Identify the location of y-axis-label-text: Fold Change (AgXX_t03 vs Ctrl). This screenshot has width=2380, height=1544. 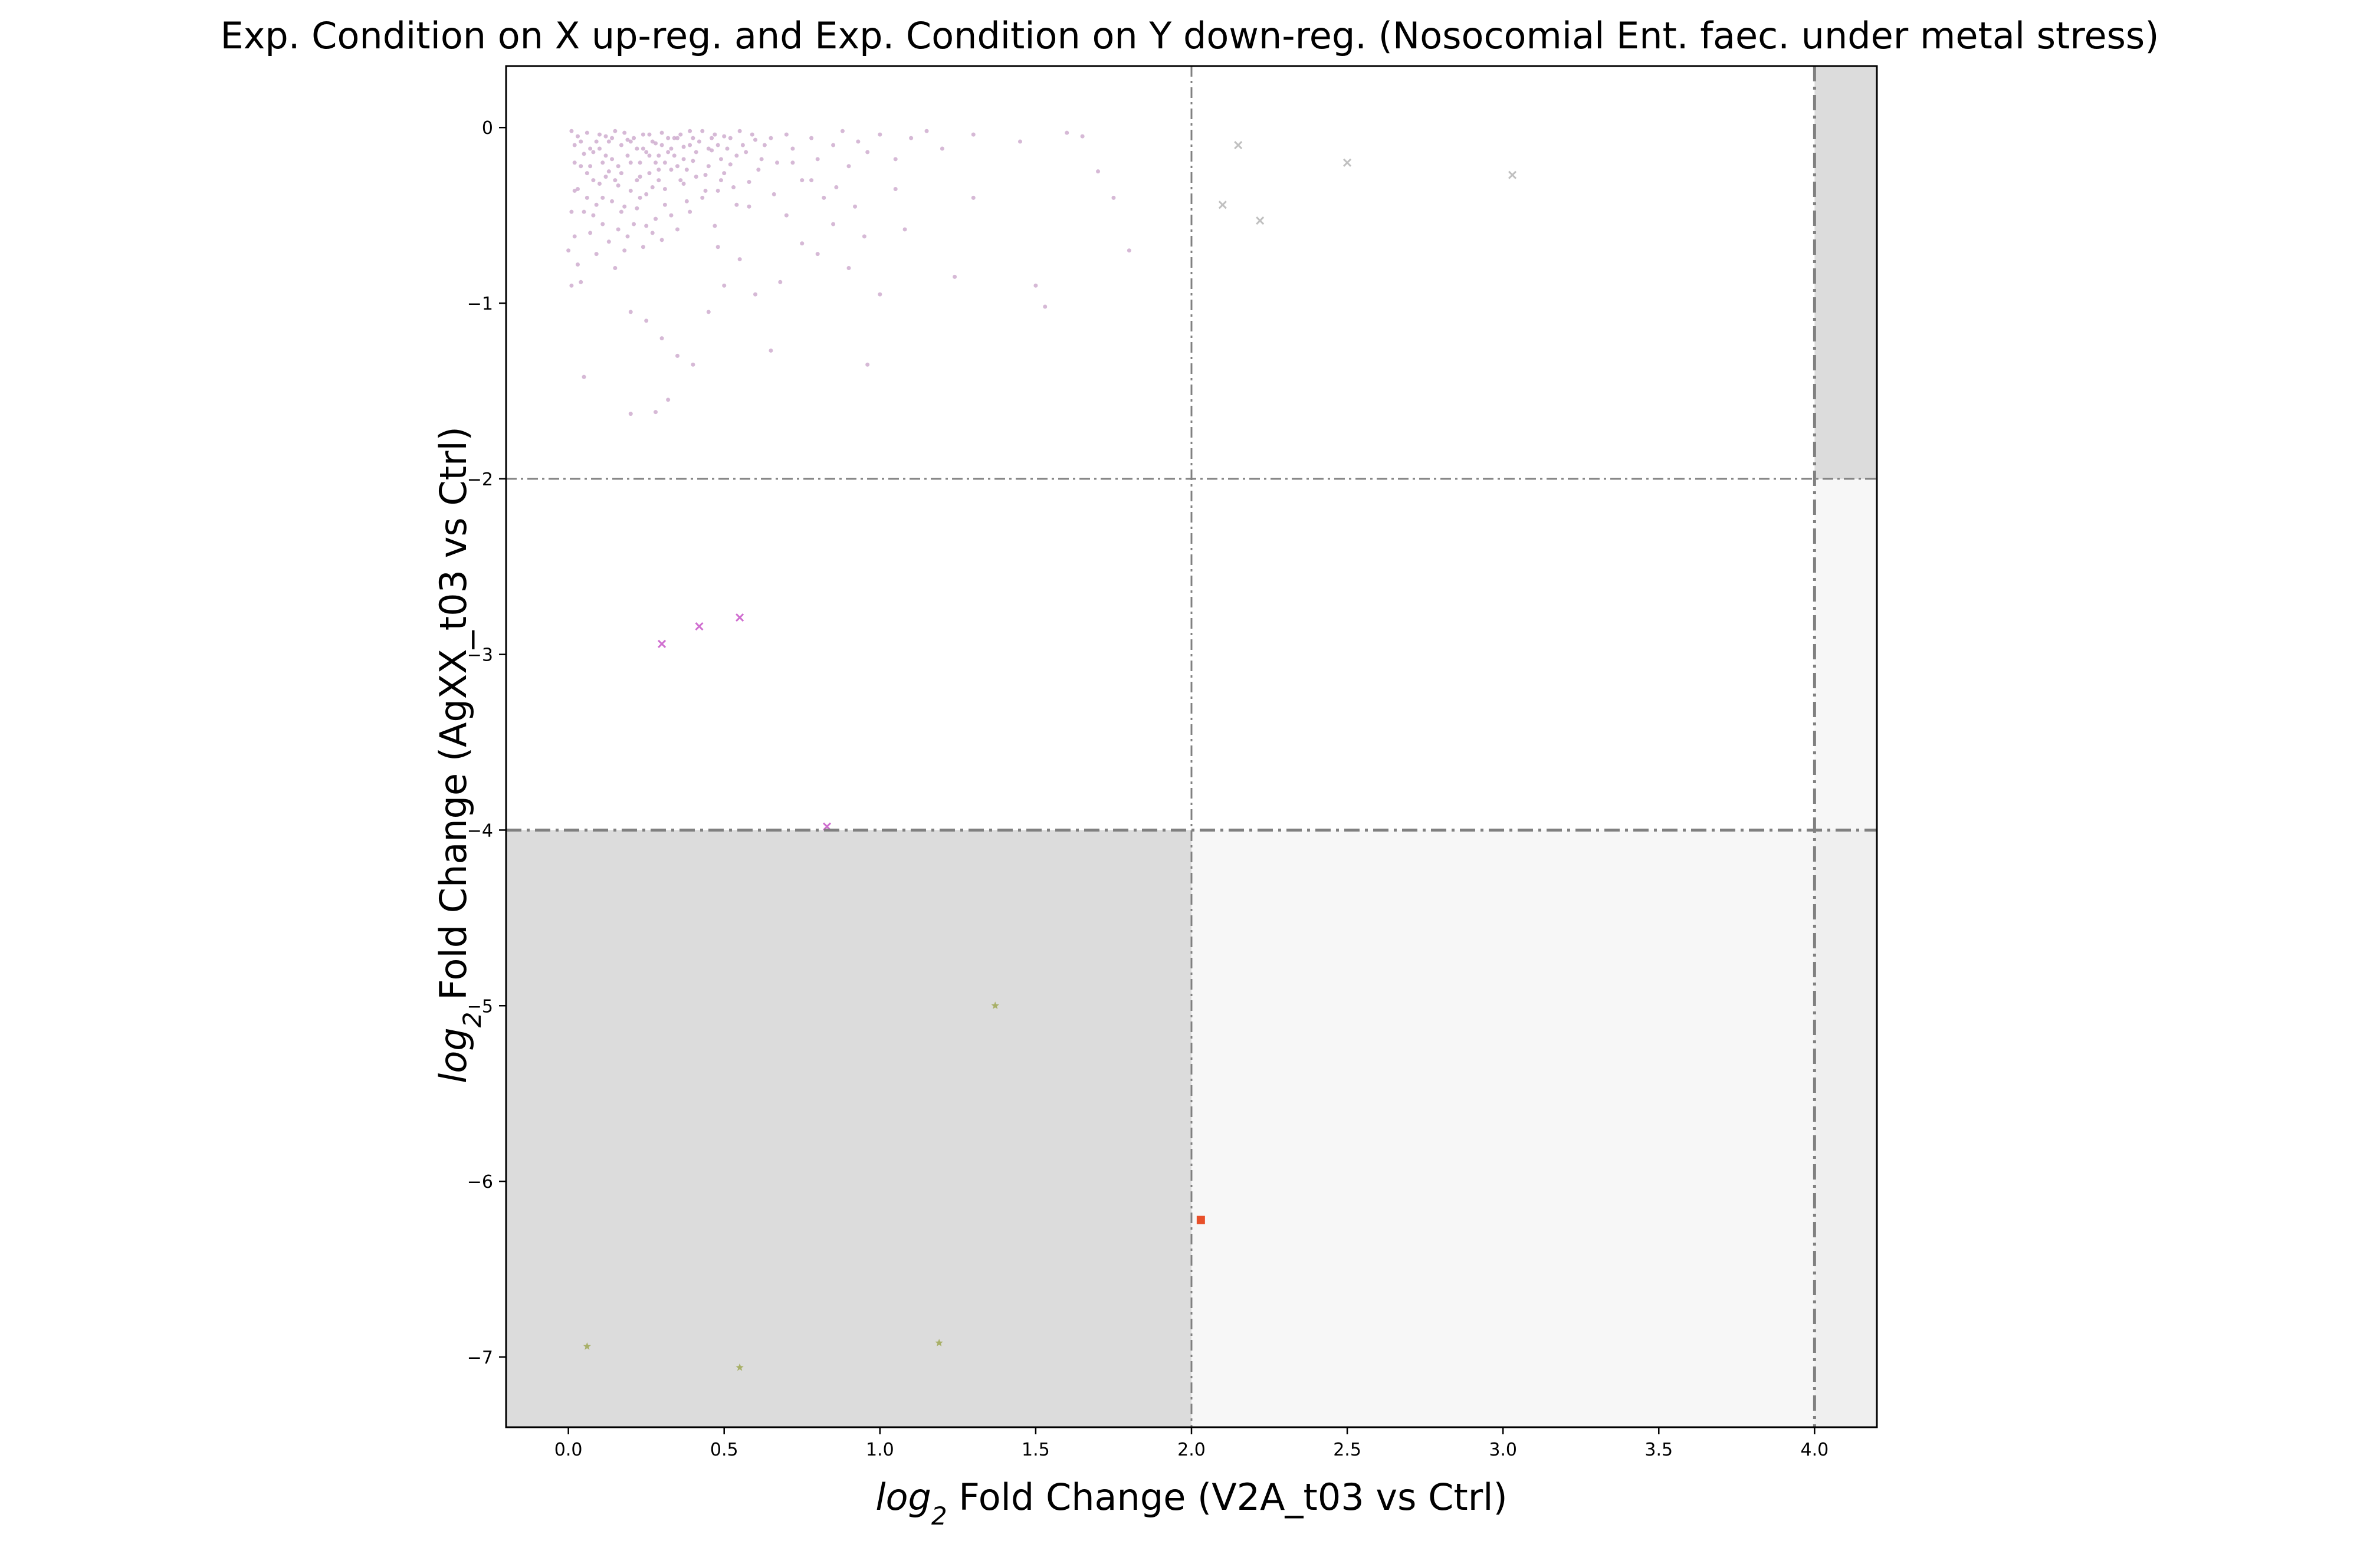
(453, 719).